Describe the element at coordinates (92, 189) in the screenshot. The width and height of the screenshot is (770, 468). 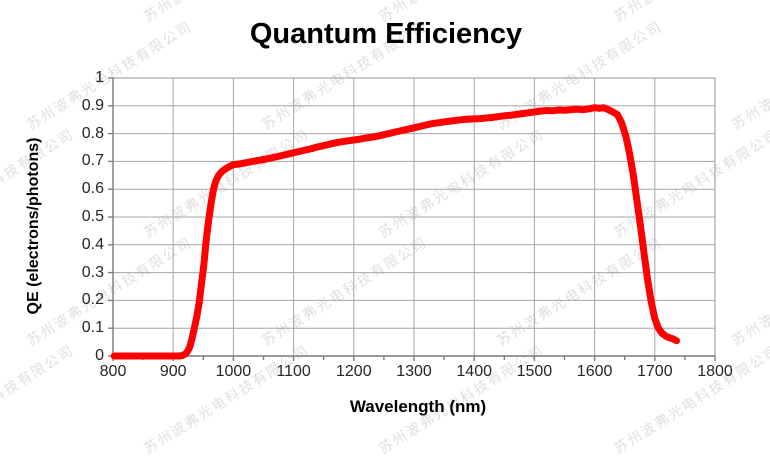
I see `y-tick-label: 0.6` at that location.